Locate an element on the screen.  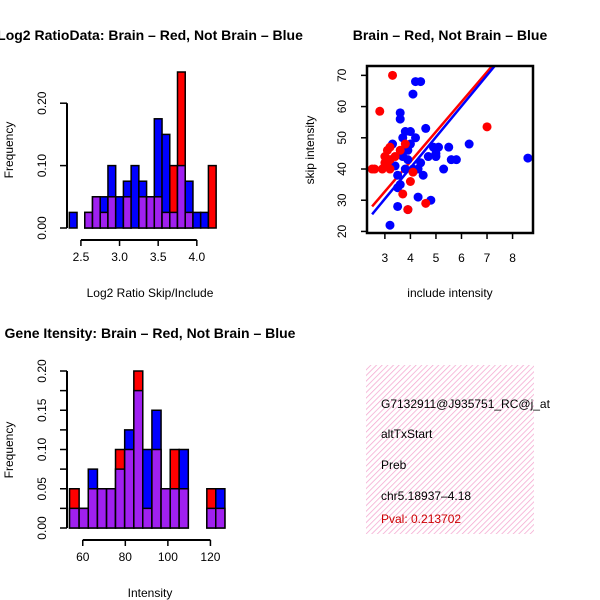
ratio-histogram-xlabel: Log2 Ratio Skip/Include is located at coordinates (150, 293).